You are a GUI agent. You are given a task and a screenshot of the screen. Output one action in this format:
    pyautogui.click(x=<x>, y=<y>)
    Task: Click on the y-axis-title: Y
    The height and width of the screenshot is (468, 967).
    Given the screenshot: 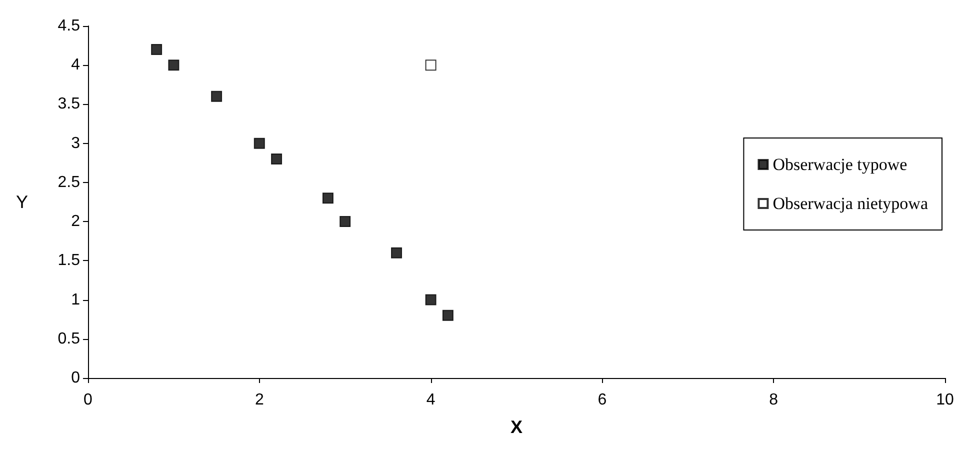 What is the action you would take?
    pyautogui.click(x=22, y=202)
    